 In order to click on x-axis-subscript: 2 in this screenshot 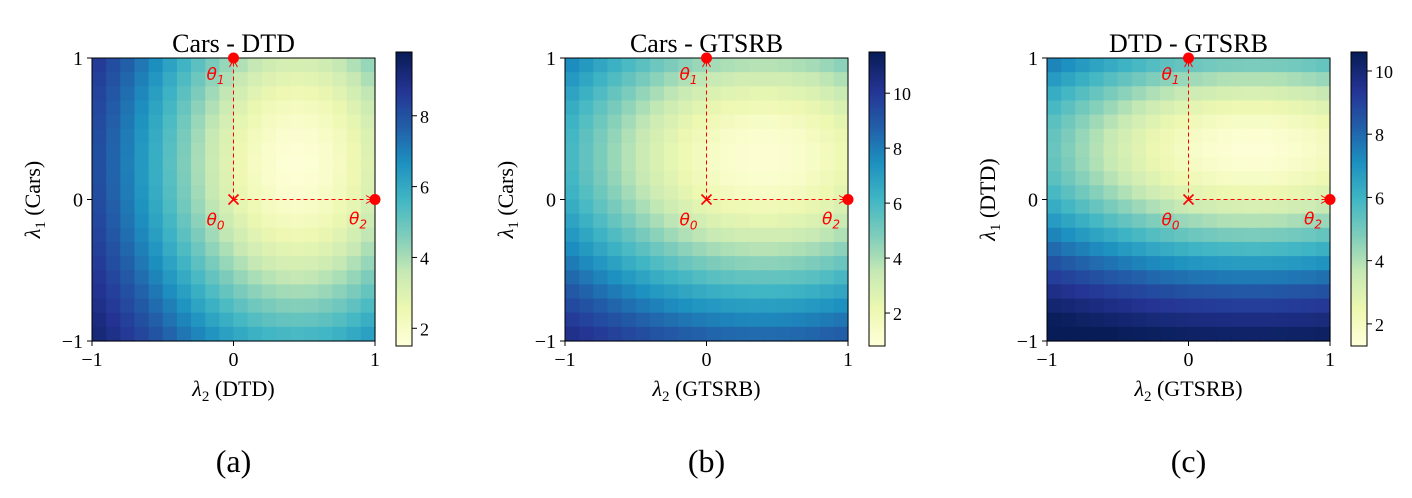, I will do `click(666, 397)`.